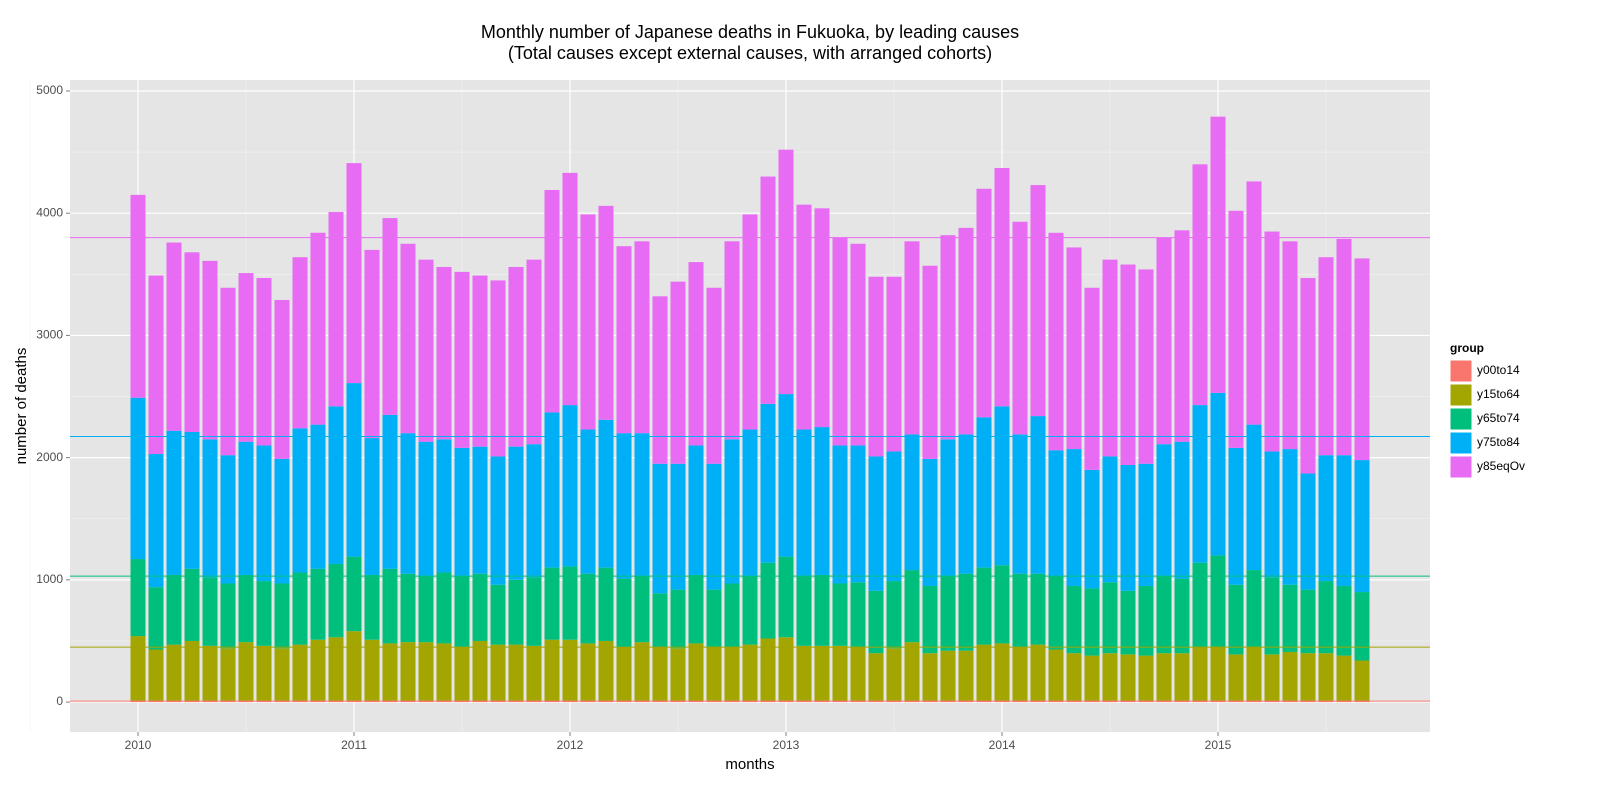  Describe the element at coordinates (49, 212) in the screenshot. I see `y-tick-label: 4000` at that location.